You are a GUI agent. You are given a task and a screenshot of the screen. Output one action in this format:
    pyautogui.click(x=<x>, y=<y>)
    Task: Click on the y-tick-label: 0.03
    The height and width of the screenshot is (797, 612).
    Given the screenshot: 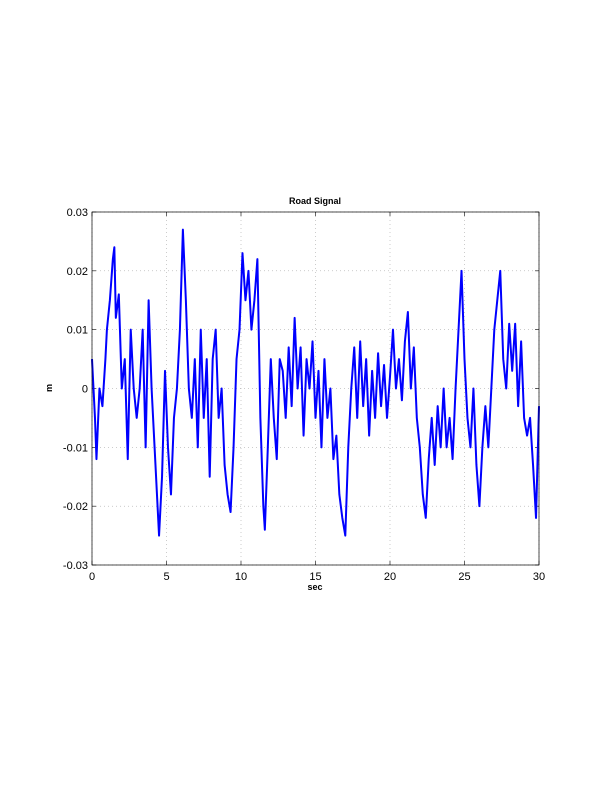 What is the action you would take?
    pyautogui.click(x=77, y=213)
    